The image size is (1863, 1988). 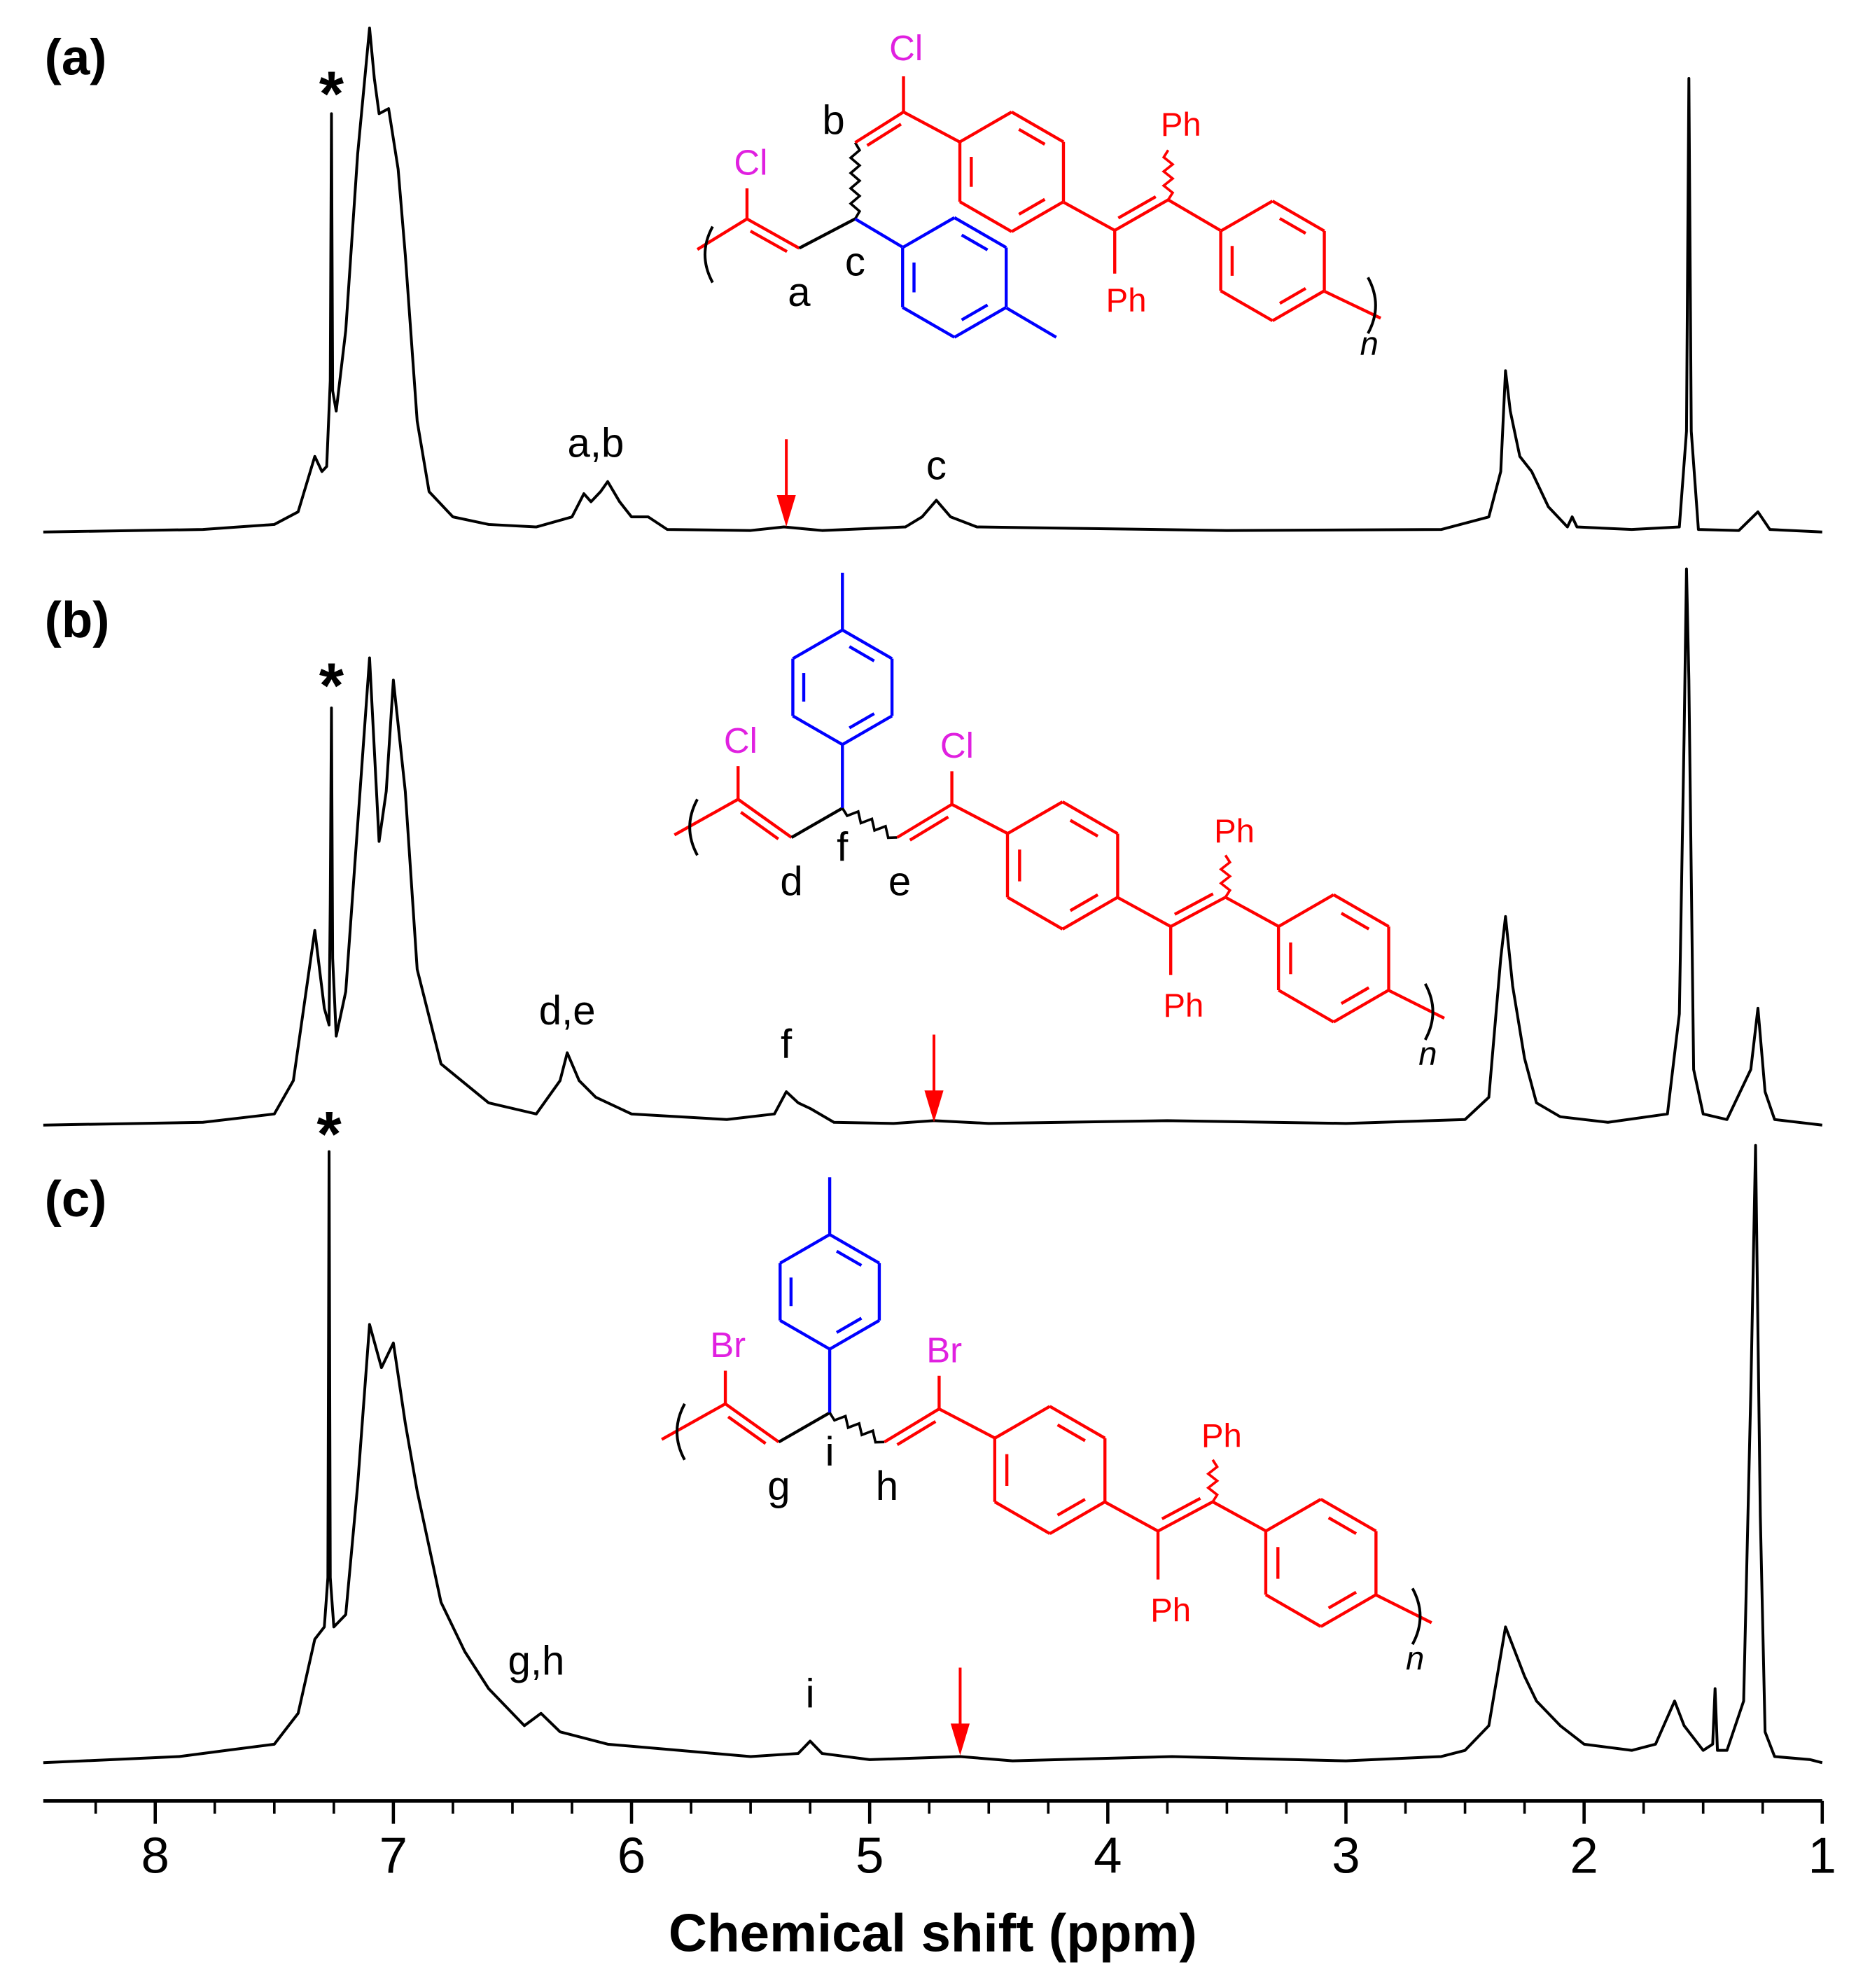 What do you see at coordinates (944, 1350) in the screenshot?
I see `structure-label: Br` at bounding box center [944, 1350].